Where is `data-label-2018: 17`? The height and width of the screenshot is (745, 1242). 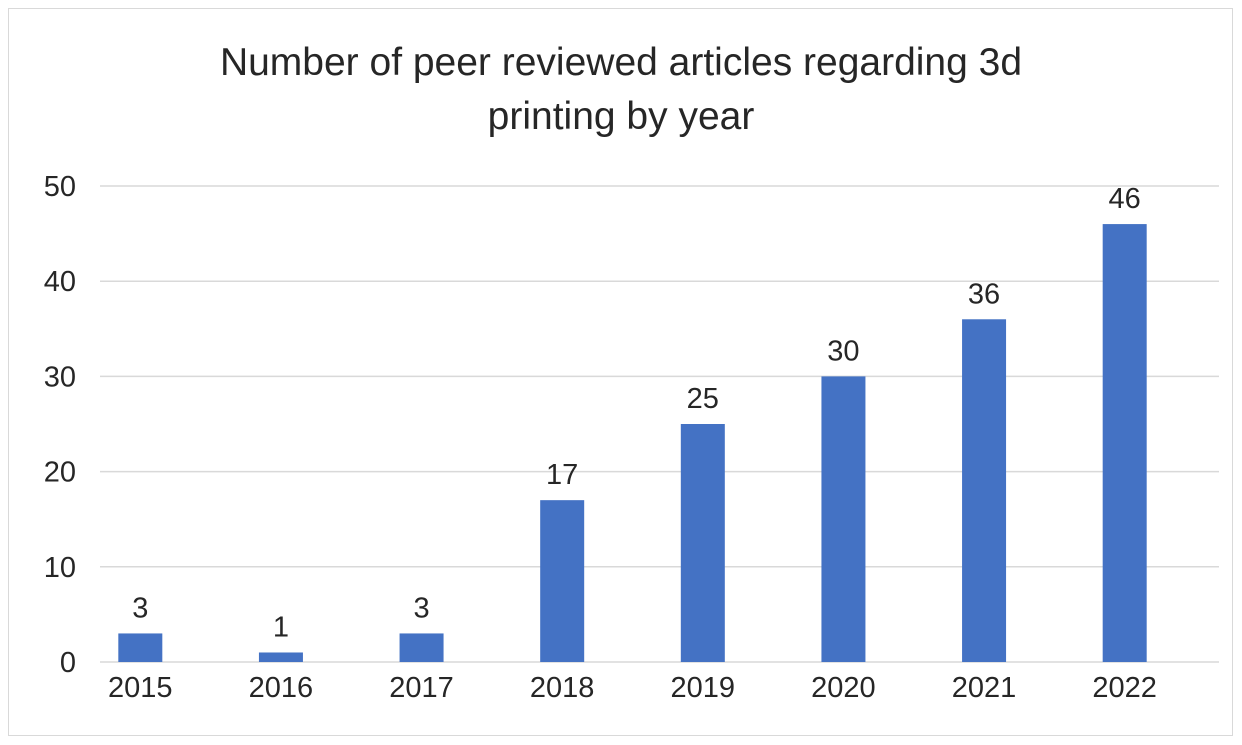
data-label-2018: 17 is located at coordinates (562, 475).